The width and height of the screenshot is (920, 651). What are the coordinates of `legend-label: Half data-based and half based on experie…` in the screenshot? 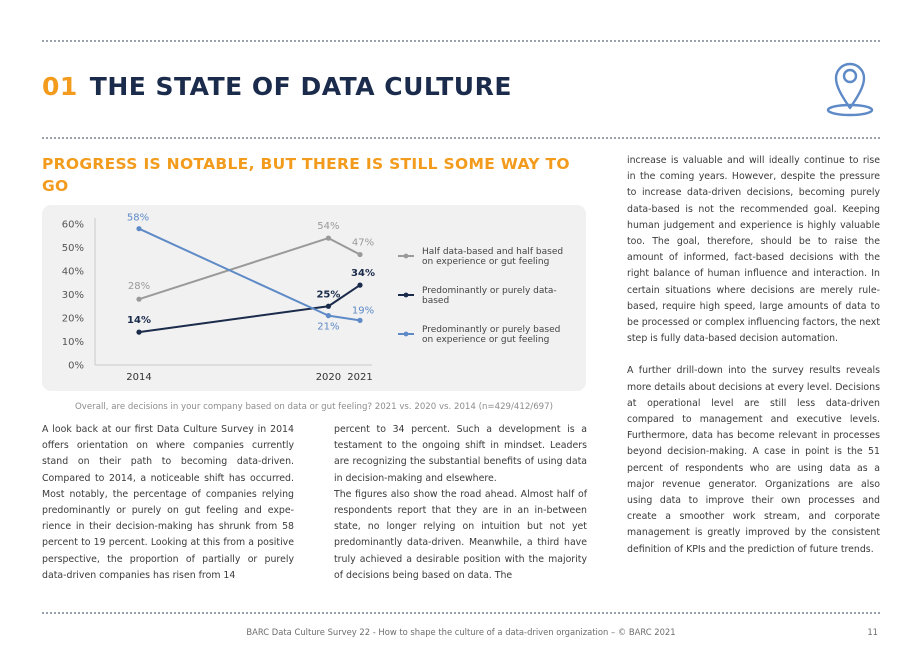 It's located at (492, 257).